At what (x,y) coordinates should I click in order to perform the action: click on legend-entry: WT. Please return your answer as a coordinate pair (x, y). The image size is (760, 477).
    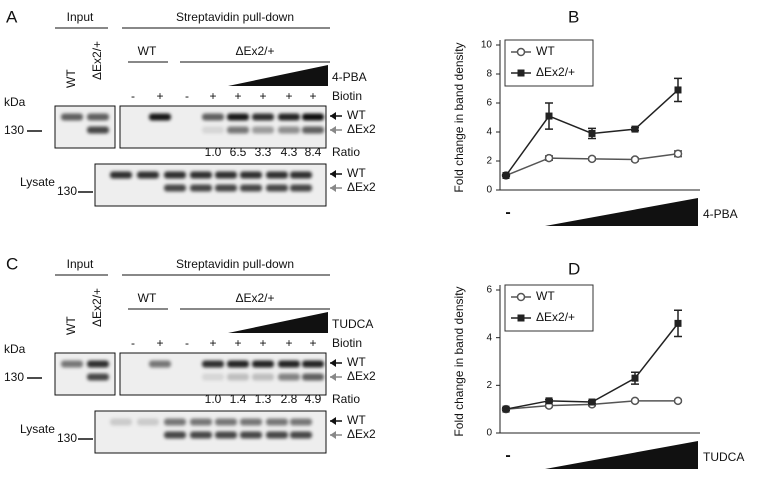
    Looking at the image, I should click on (545, 51).